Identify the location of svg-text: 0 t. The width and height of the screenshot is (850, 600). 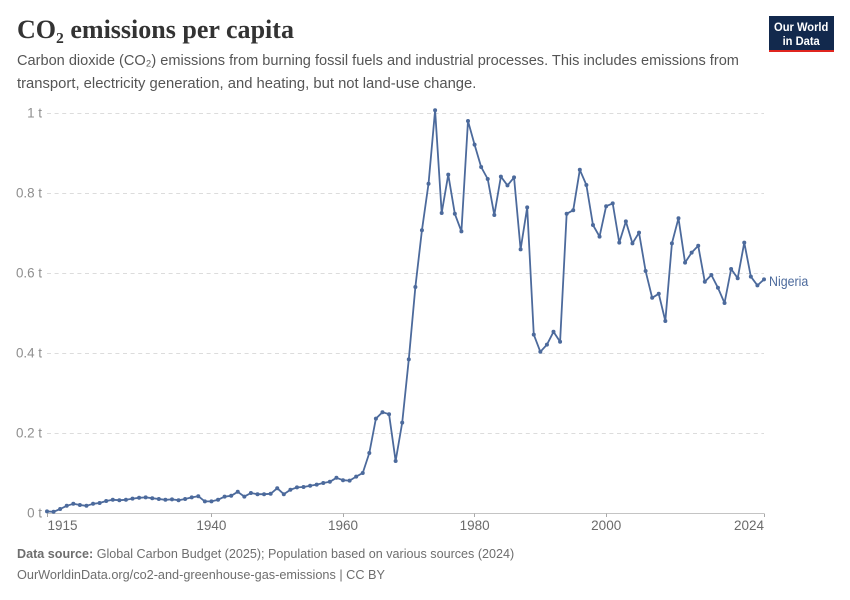
(34, 513).